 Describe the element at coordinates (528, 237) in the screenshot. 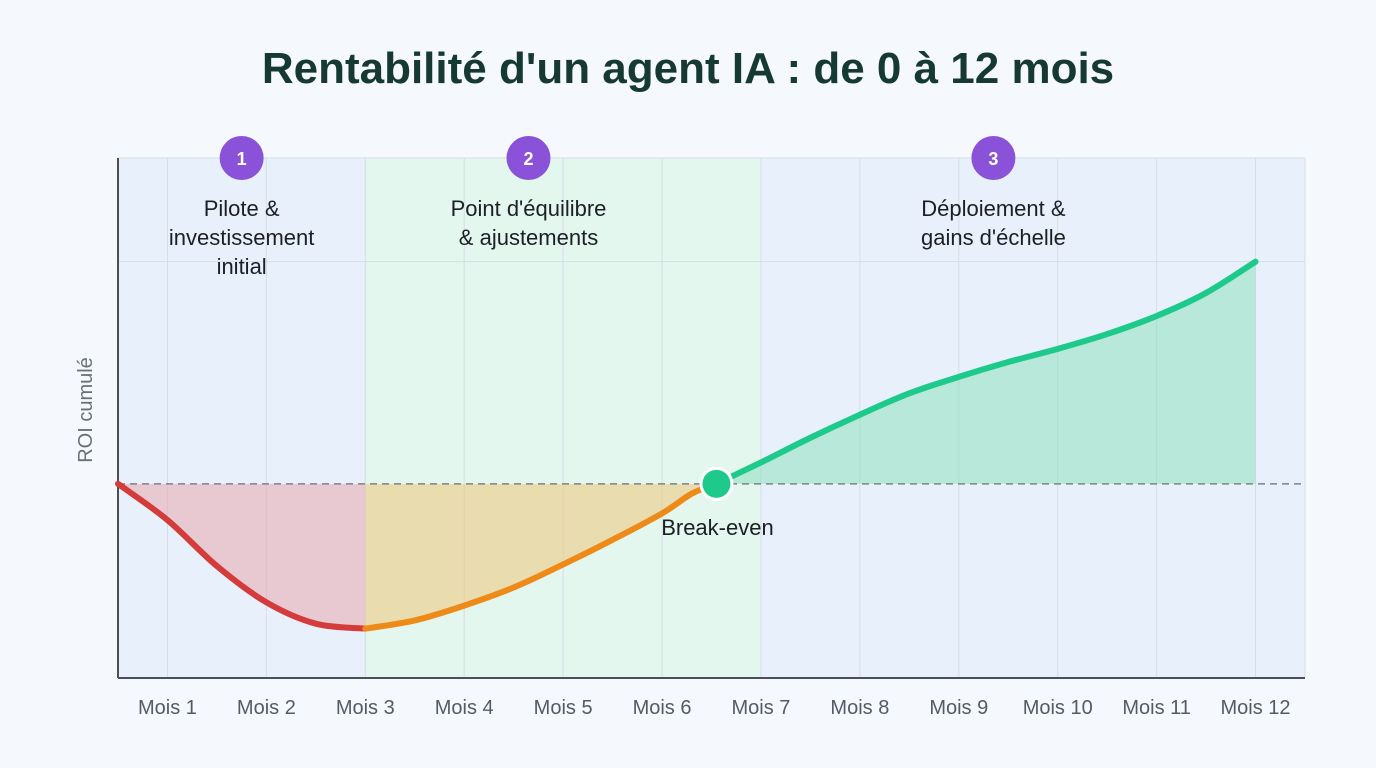

I see `phase-title-line: & ajustements` at that location.